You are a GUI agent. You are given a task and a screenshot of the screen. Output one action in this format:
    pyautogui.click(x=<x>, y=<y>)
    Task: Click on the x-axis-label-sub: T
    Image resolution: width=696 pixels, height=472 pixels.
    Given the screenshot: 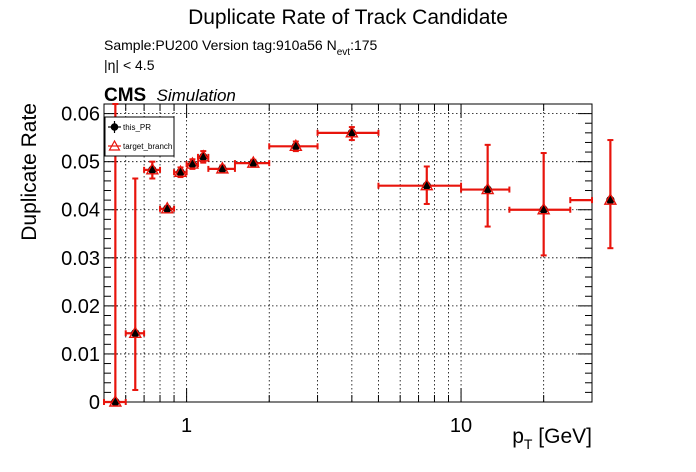 What is the action you would take?
    pyautogui.click(x=528, y=444)
    